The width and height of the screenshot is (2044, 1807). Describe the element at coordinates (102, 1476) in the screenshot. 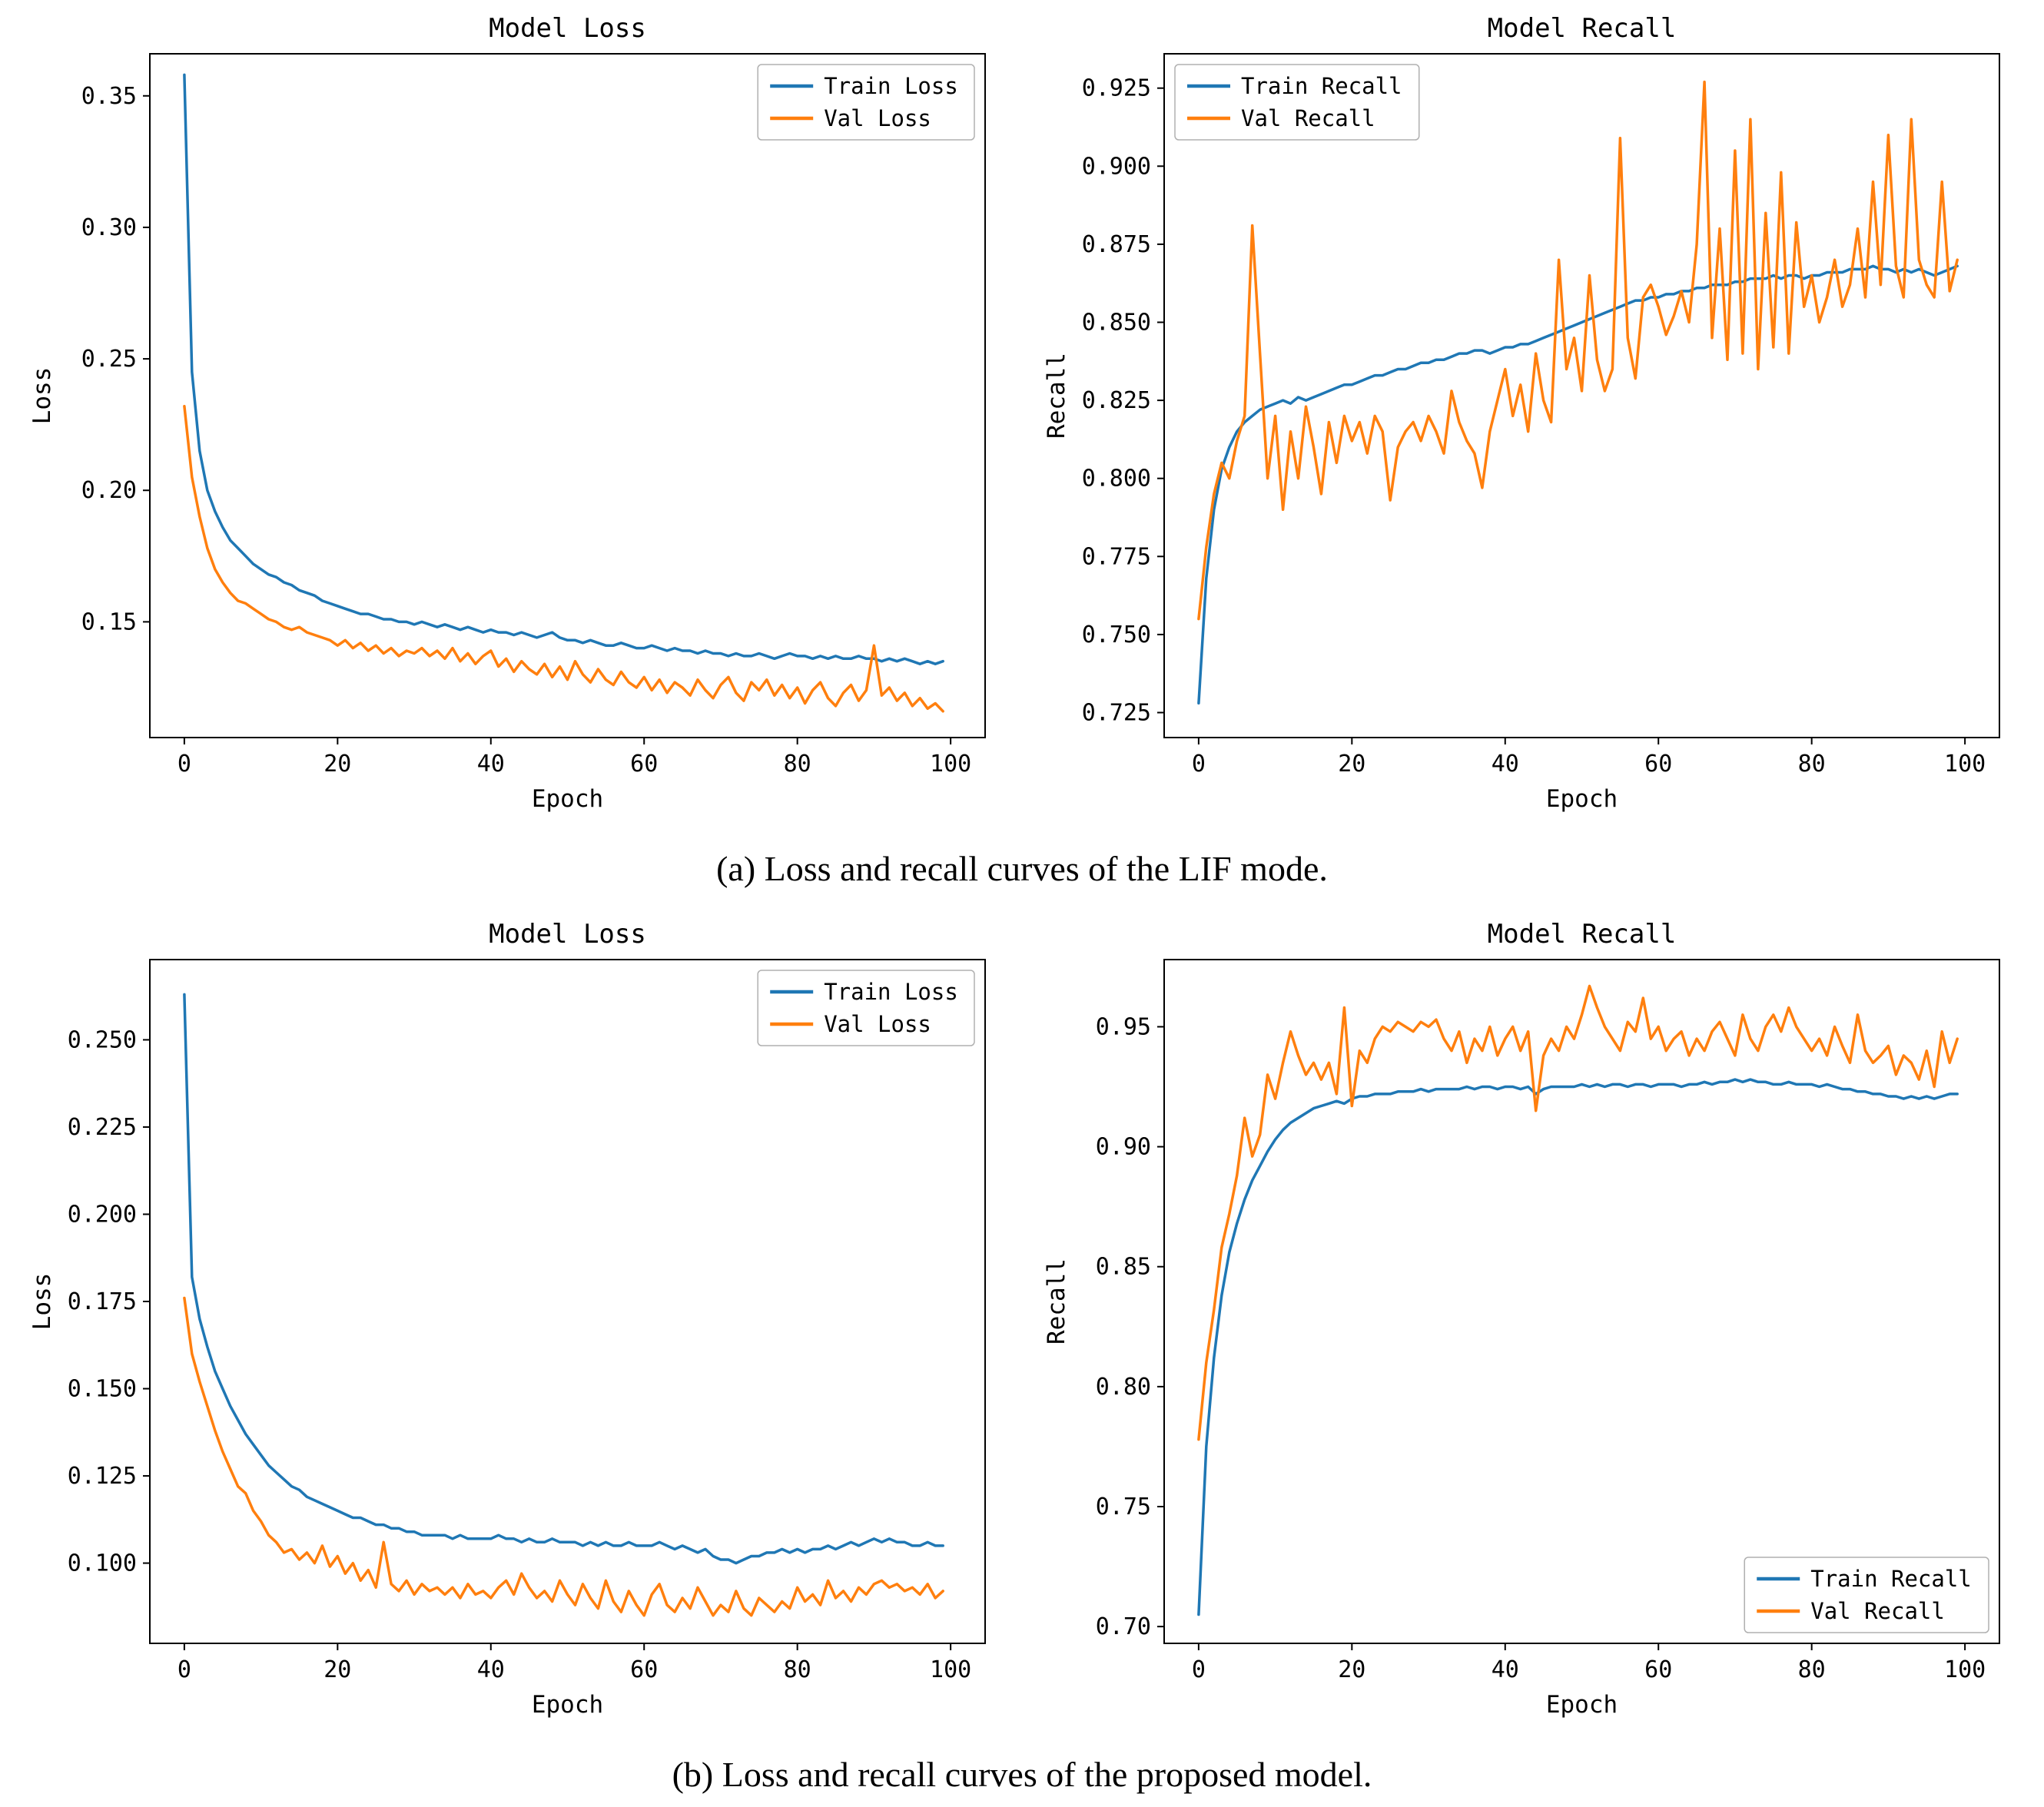

I see `y-tick-label: 0.125` at that location.